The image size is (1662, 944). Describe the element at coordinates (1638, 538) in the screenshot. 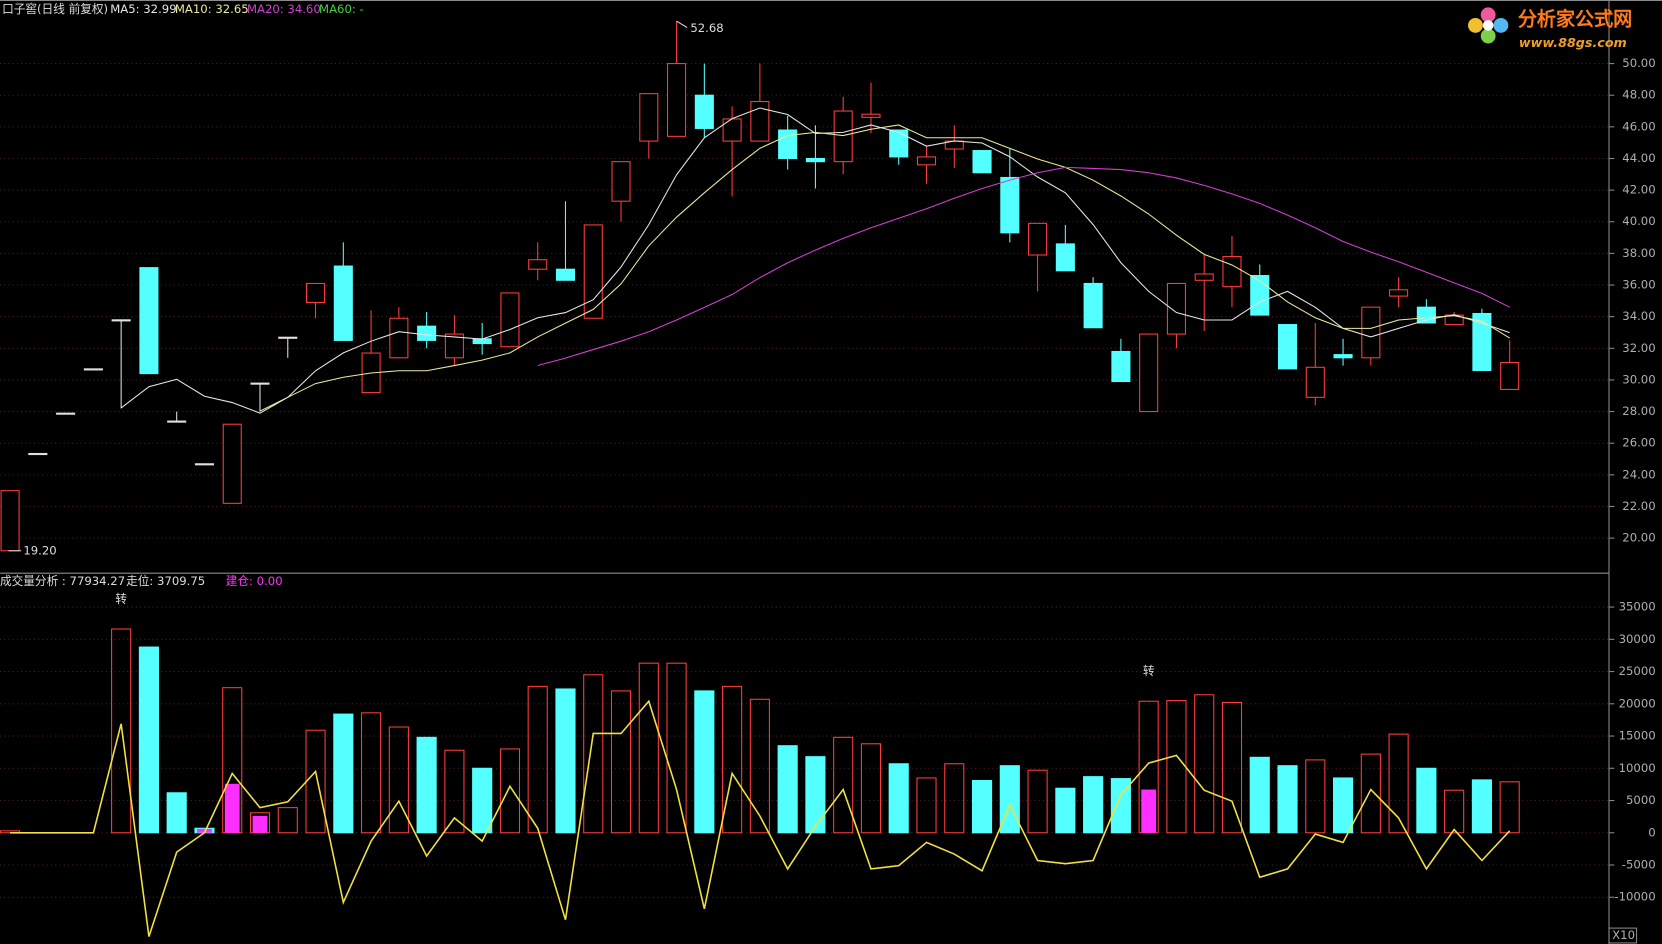

I see `y-tick-label: 20.00` at that location.